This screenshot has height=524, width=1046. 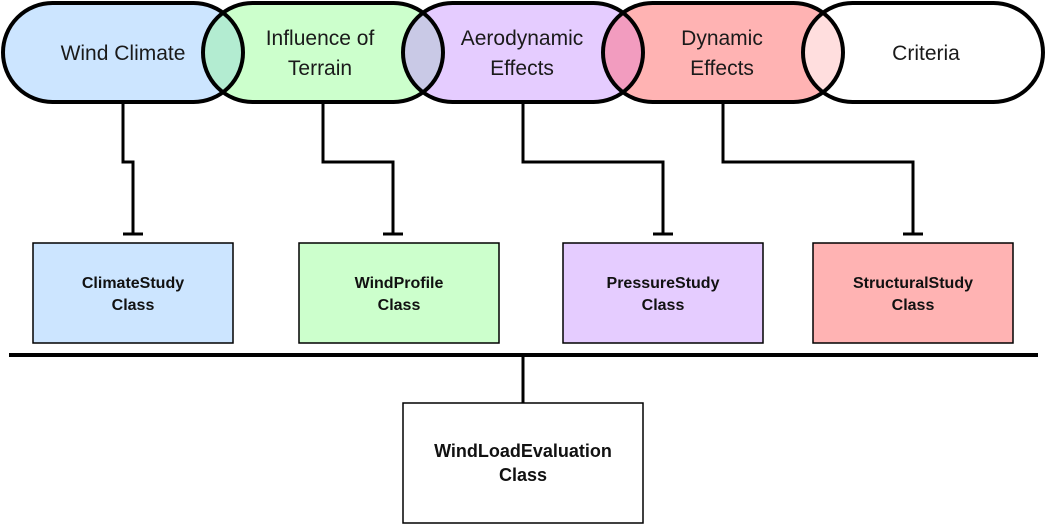 I want to click on pill-terrain-label-line2: Terrain, so click(x=320, y=68).